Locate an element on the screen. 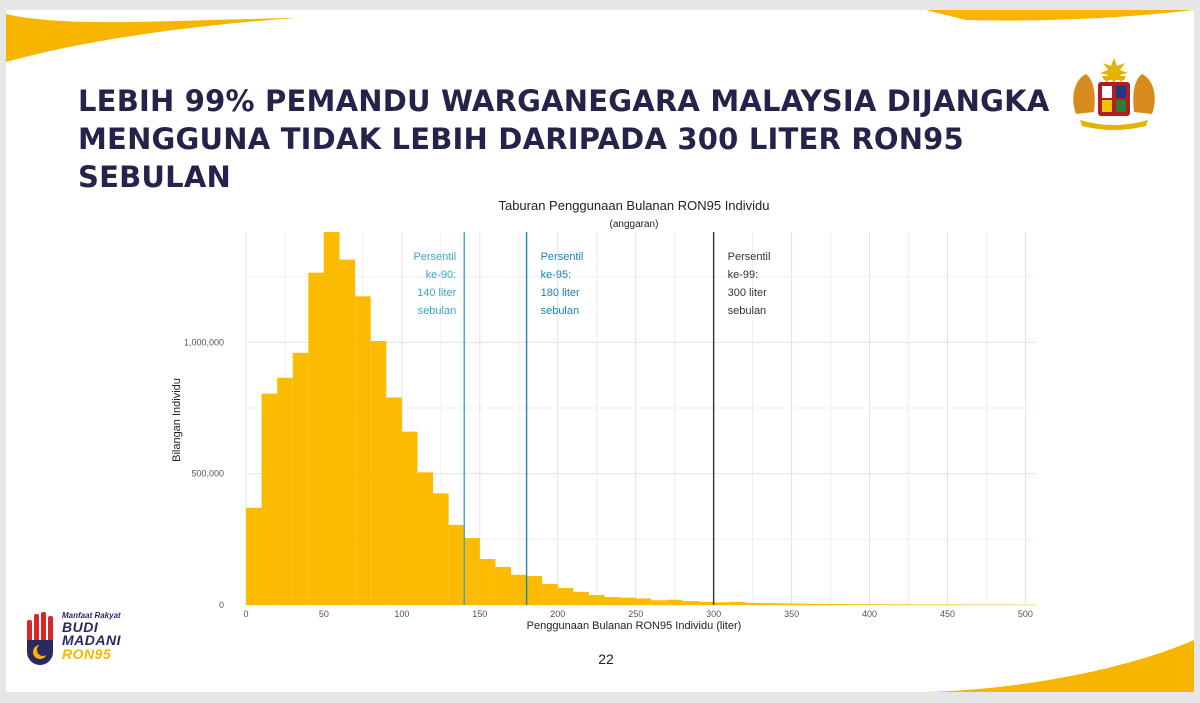 The image size is (1200, 703). y-tick-label: 1,000,000 is located at coordinates (204, 342).